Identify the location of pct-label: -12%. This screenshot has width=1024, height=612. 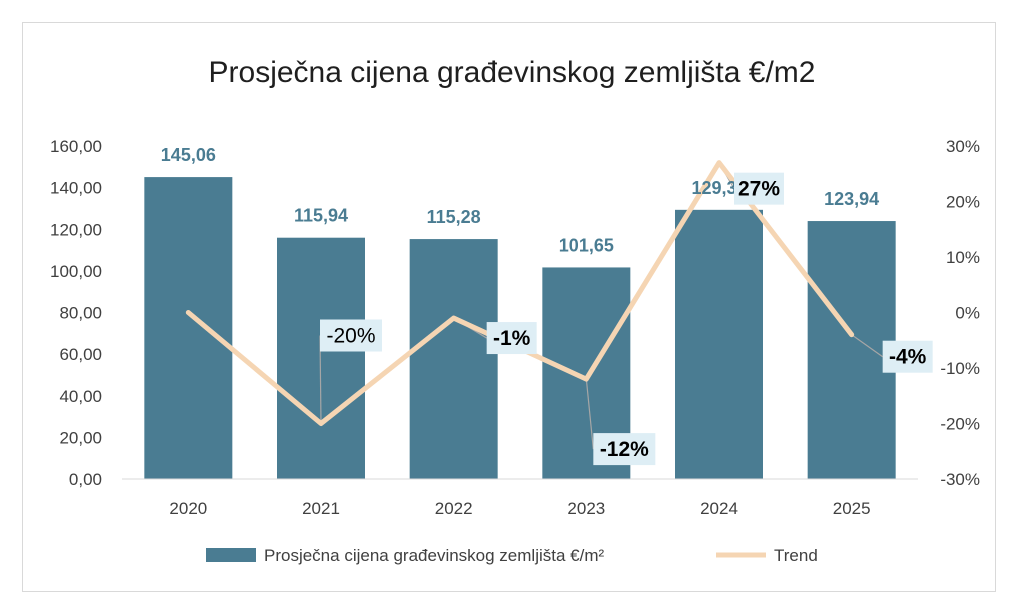
(624, 449).